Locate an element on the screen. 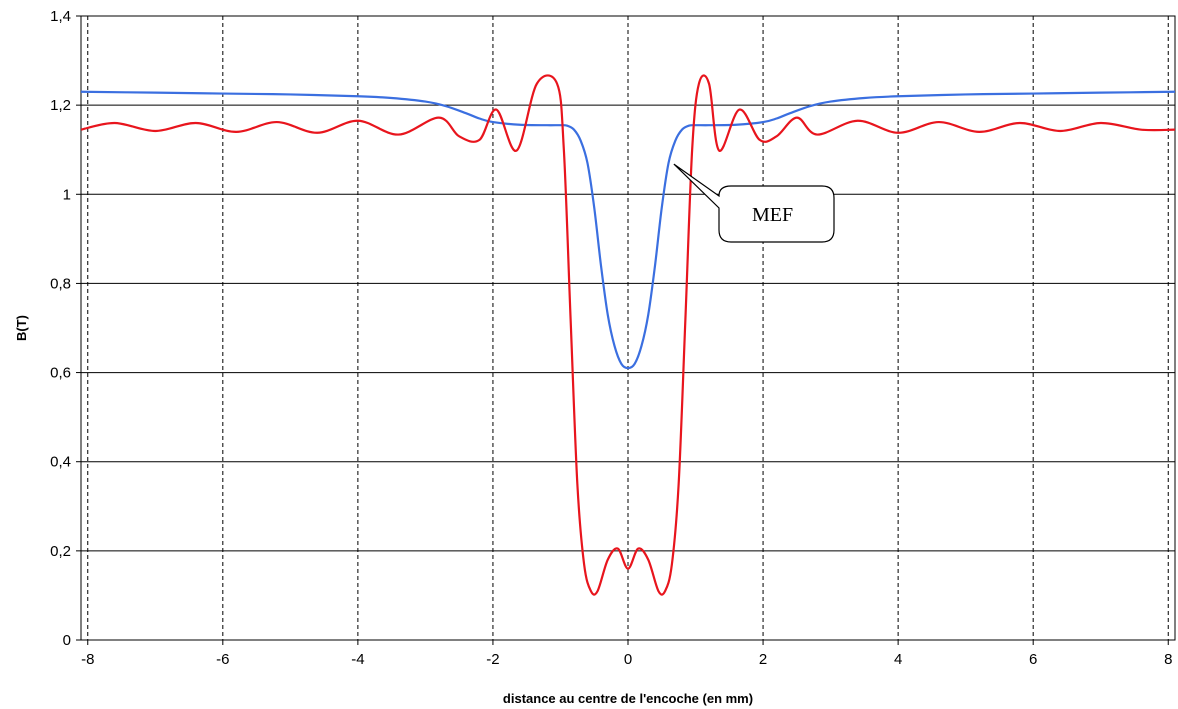 The width and height of the screenshot is (1178, 709). x-tick-label: -8 is located at coordinates (87, 659).